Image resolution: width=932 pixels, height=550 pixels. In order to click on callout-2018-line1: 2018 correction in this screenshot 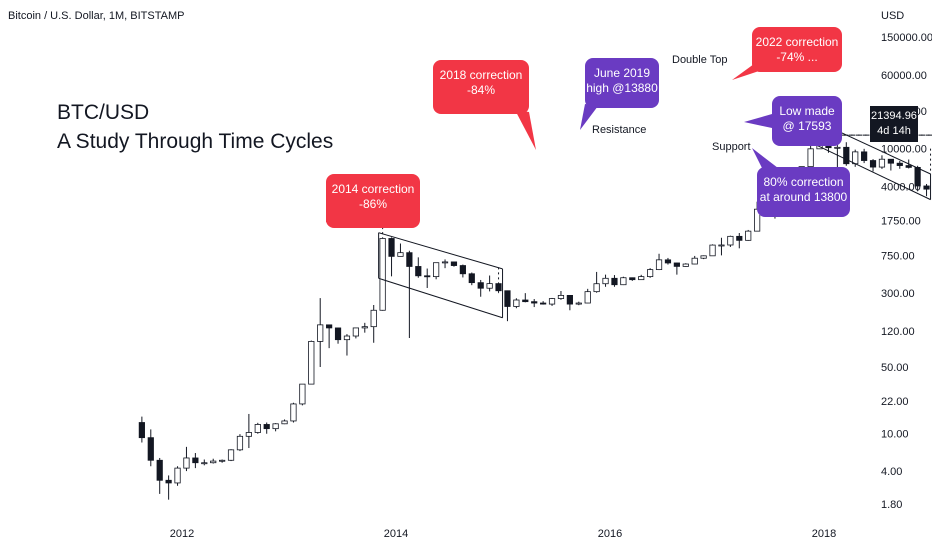, I will do `click(481, 75)`.